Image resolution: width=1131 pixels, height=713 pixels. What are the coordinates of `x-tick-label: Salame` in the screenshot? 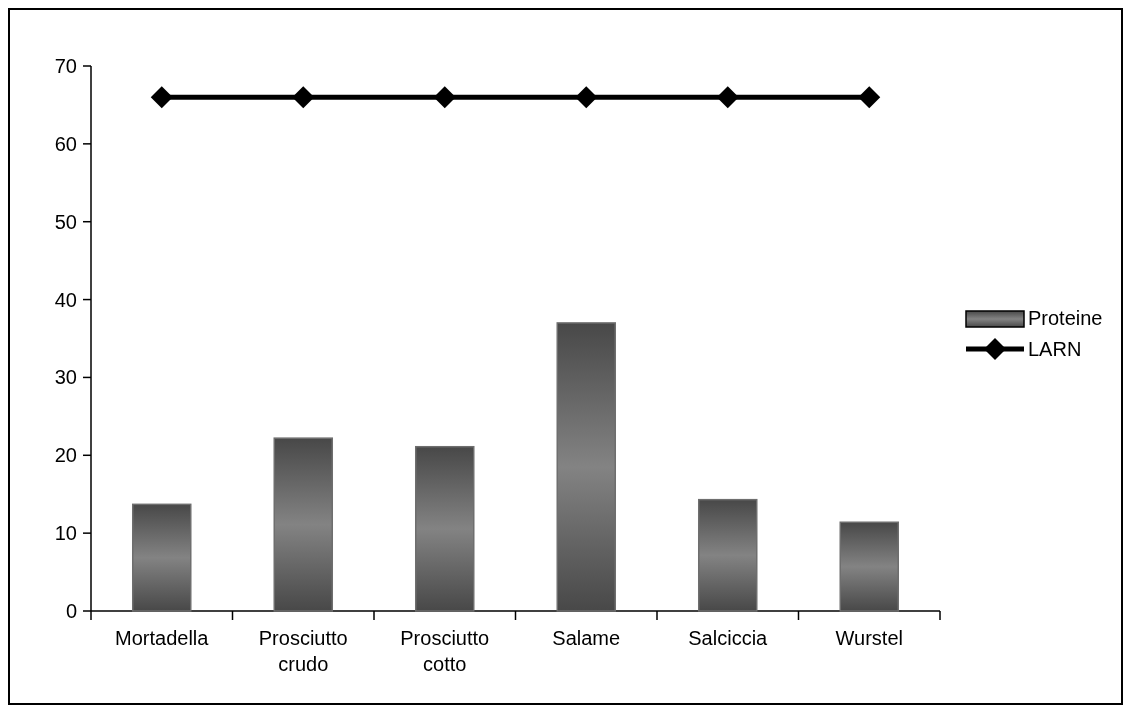 It's located at (586, 638).